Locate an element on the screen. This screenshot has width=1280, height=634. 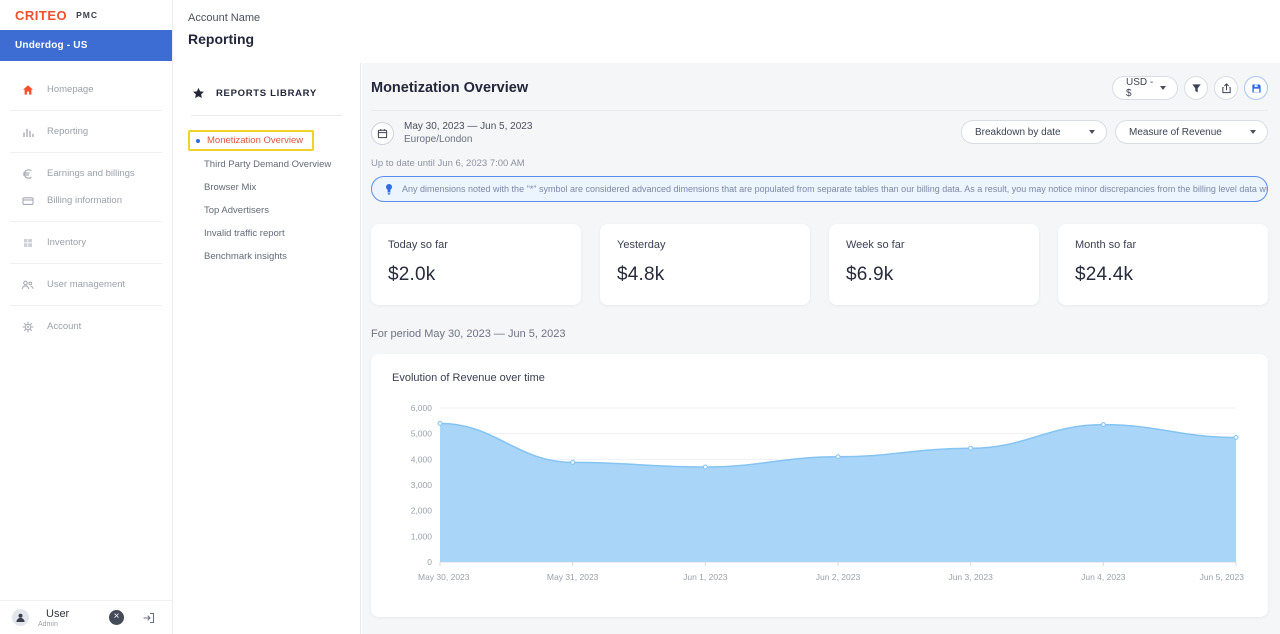
sidebar-item-reporting: Reporting is located at coordinates (86, 131).